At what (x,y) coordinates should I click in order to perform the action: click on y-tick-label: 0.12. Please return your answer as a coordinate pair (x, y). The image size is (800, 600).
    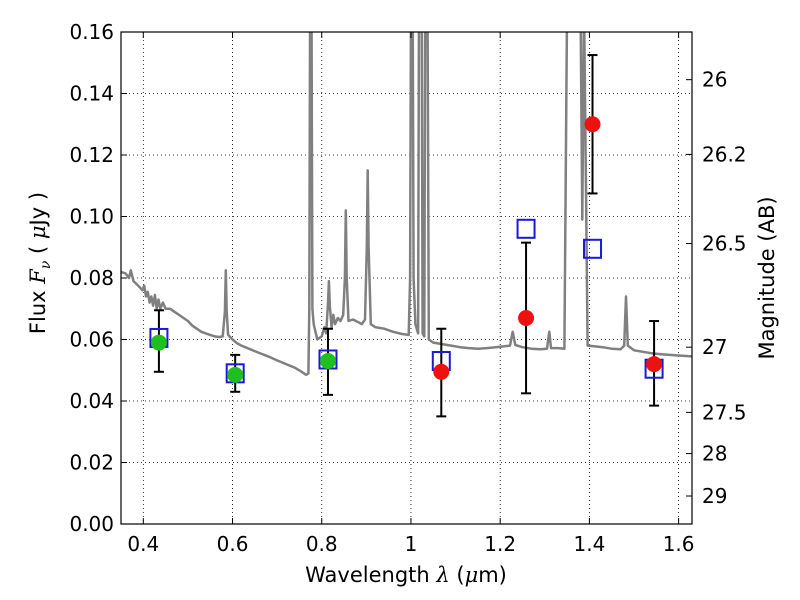
    Looking at the image, I should click on (91, 155).